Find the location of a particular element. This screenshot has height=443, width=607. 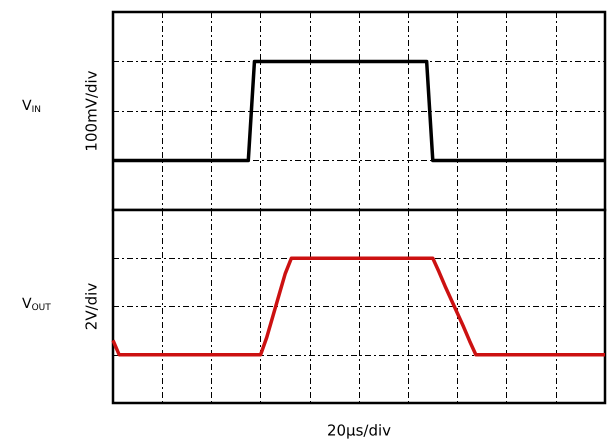

y-axis-title: 100mV/div is located at coordinates (91, 111).